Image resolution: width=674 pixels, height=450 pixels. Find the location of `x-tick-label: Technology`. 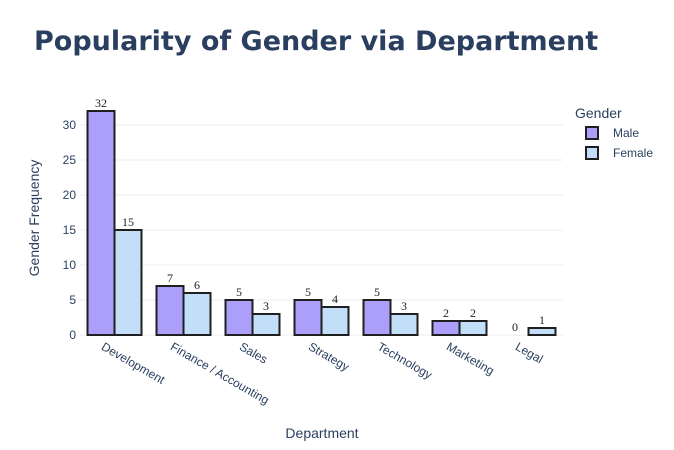

x-tick-label: Technology is located at coordinates (405, 360).